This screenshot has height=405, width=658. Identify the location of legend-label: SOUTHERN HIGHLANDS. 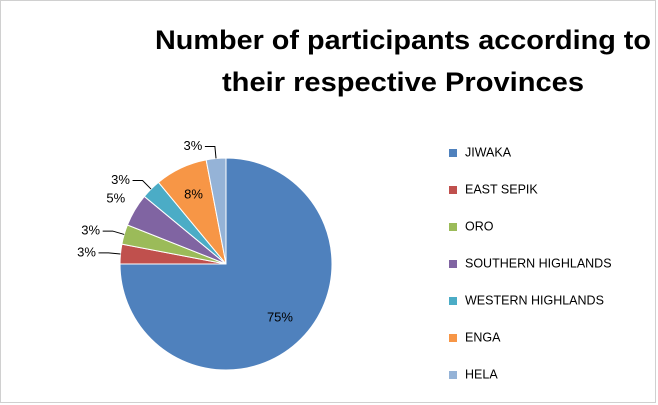
(538, 263).